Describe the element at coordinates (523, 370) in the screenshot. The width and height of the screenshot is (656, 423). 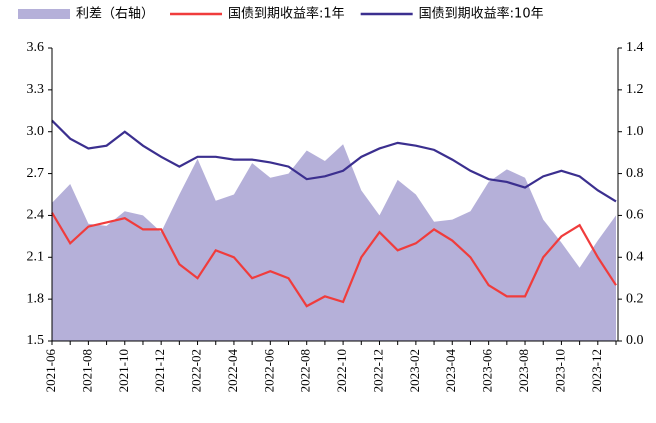
I see `x-tick-label: 2023-08` at that location.